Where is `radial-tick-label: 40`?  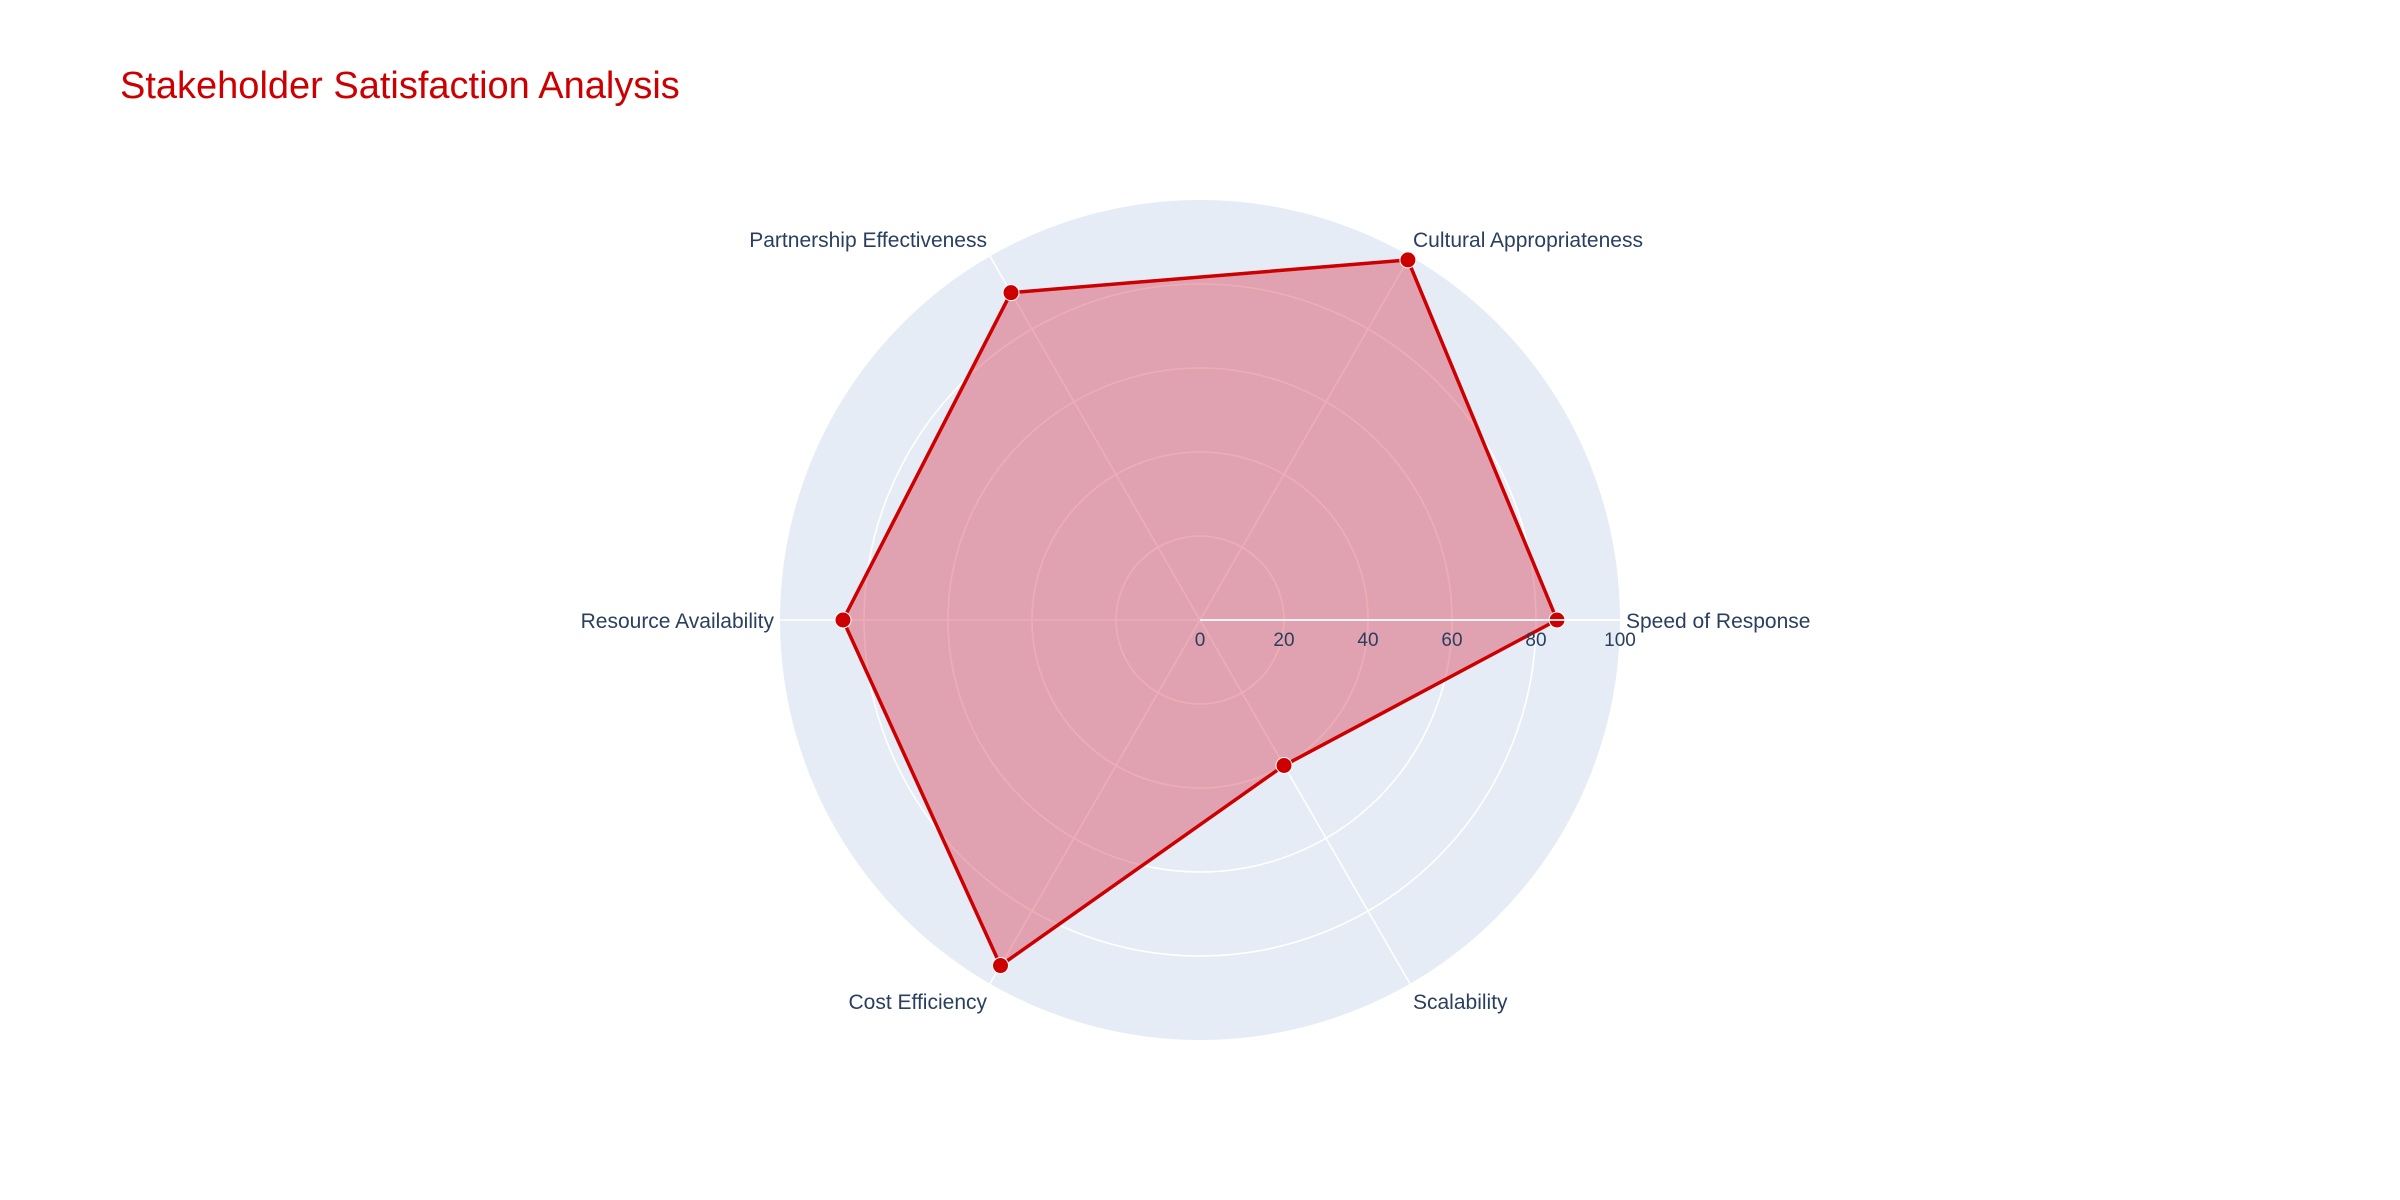
radial-tick-label: 40 is located at coordinates (1367, 640).